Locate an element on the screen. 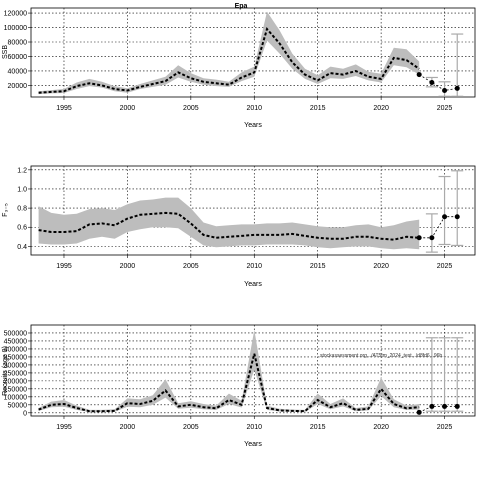 This screenshot has height=480, width=480. ssb-estimate-line is located at coordinates (229, 60).